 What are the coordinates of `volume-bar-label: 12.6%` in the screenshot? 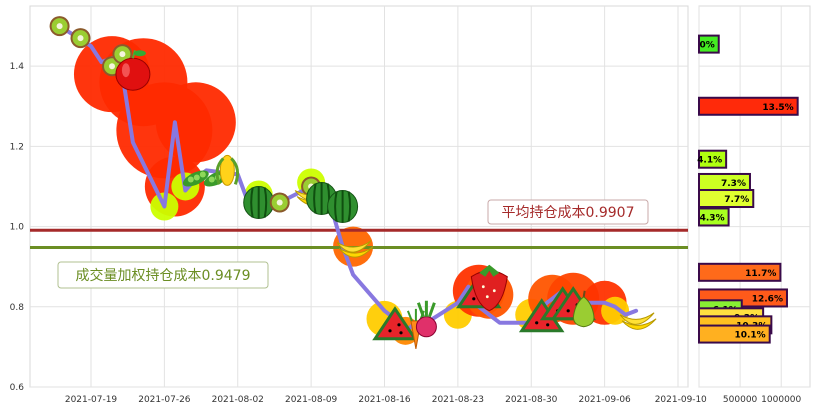 It's located at (767, 299).